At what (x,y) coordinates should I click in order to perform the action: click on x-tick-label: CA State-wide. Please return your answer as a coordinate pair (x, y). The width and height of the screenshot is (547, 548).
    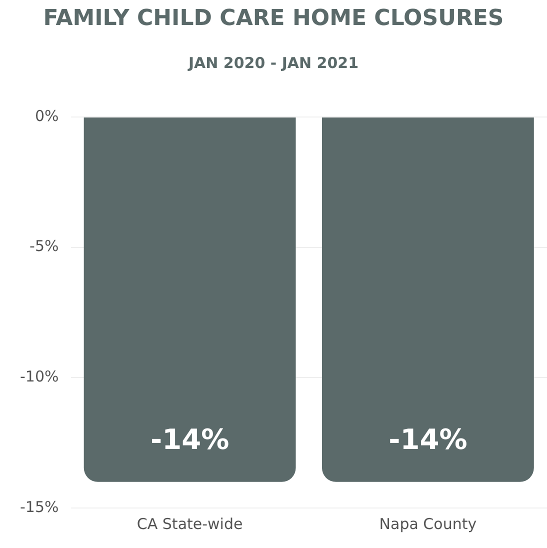
    Looking at the image, I should click on (189, 523).